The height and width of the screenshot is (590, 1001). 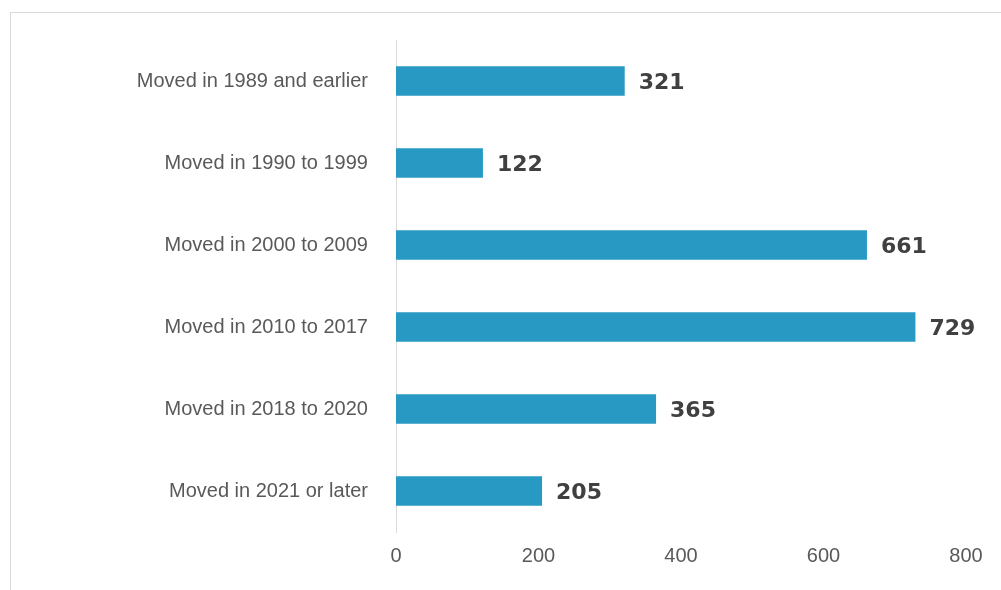 I want to click on y-tick-label: Moved in 2000 to 2009, so click(x=266, y=243).